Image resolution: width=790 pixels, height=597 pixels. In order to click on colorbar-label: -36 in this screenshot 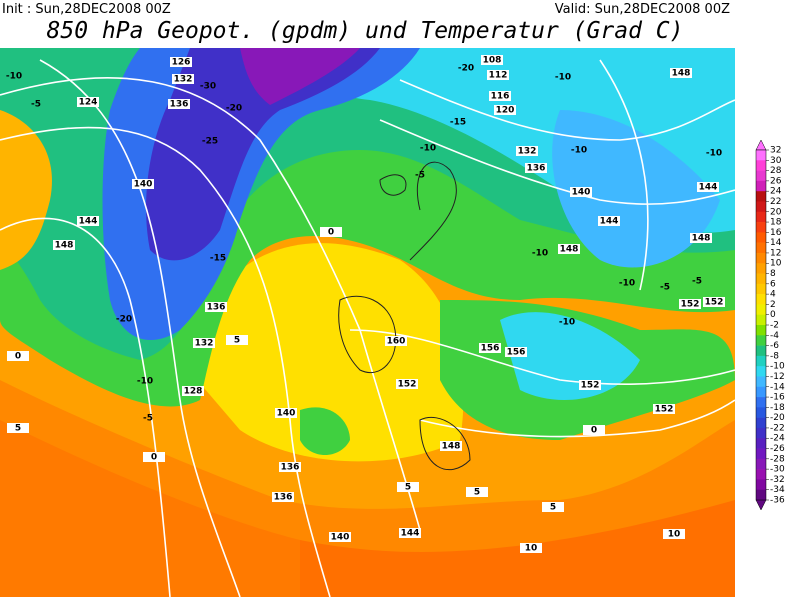, I will do `click(777, 501)`.